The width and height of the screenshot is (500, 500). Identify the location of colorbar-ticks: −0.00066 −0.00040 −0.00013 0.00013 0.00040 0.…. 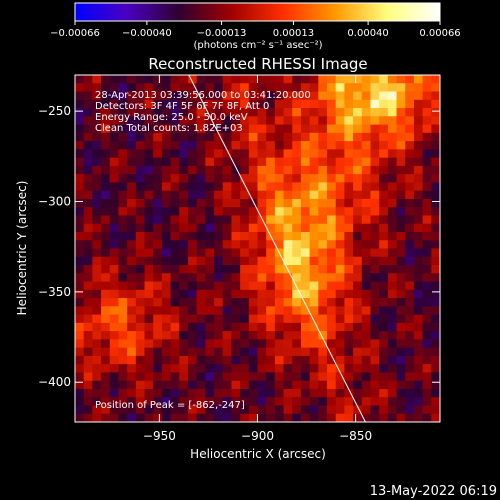
(255, 30).